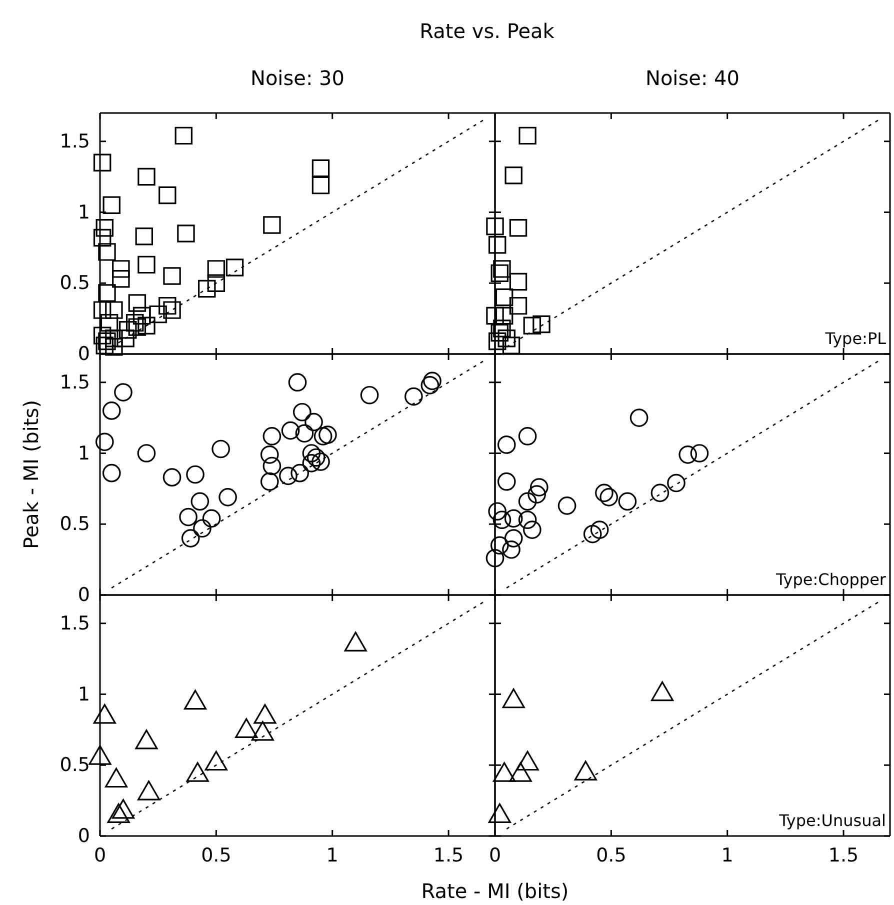  Describe the element at coordinates (75, 283) in the screenshot. I see `y-tick-label: 0.5` at that location.